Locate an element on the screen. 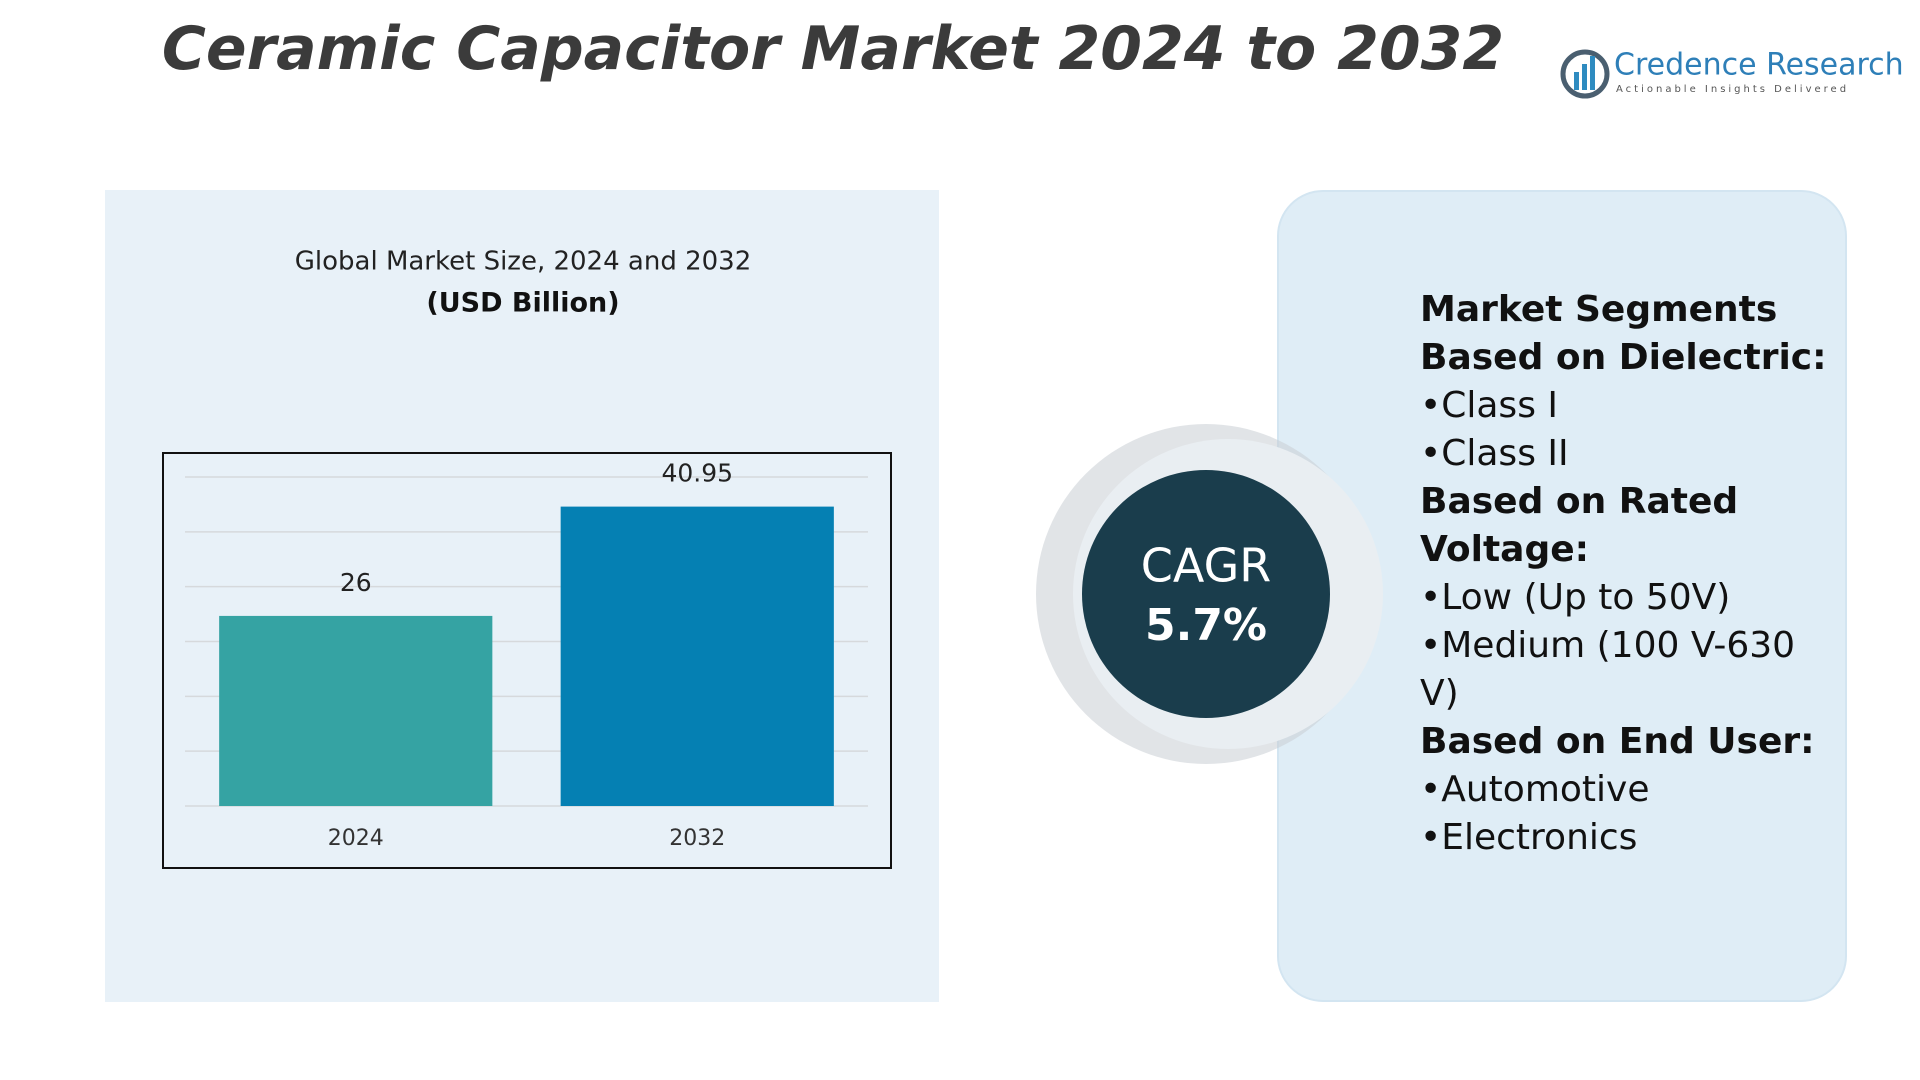 This screenshot has width=1920, height=1080. value-label: 26 is located at coordinates (356, 582).